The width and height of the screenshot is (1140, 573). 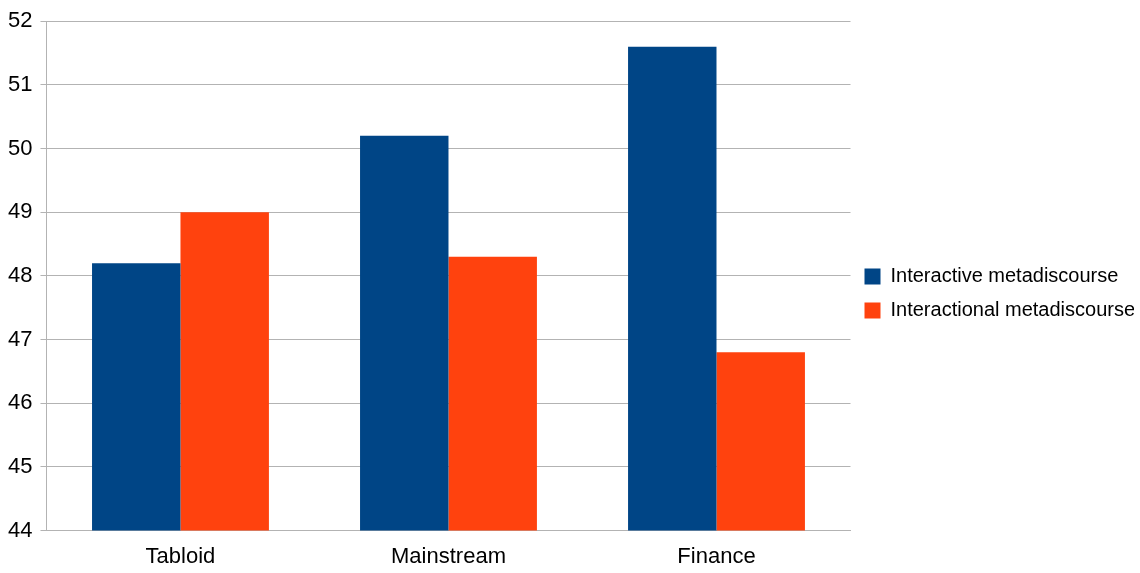 I want to click on legend-label: Interactive metadiscourse, so click(x=1004, y=275).